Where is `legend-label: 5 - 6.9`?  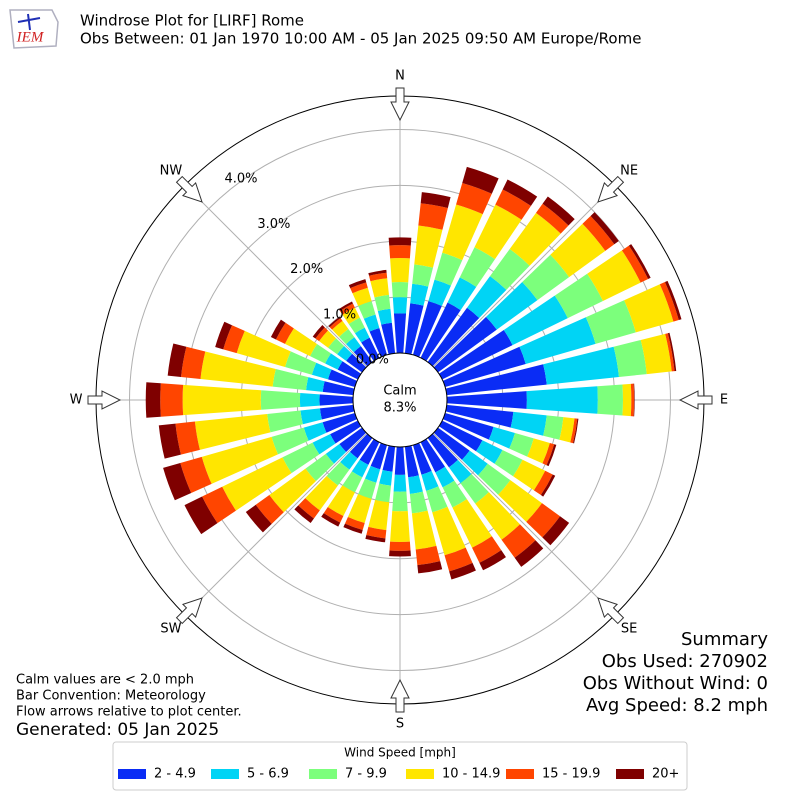
legend-label: 5 - 6.9 is located at coordinates (268, 774).